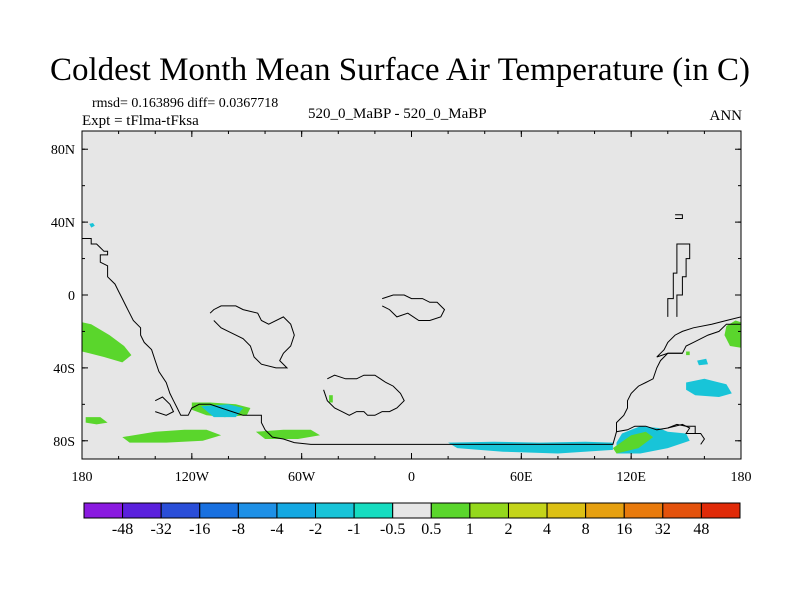 The height and width of the screenshot is (600, 800). What do you see at coordinates (411, 477) in the screenshot?
I see `x-tick-label: 0` at bounding box center [411, 477].